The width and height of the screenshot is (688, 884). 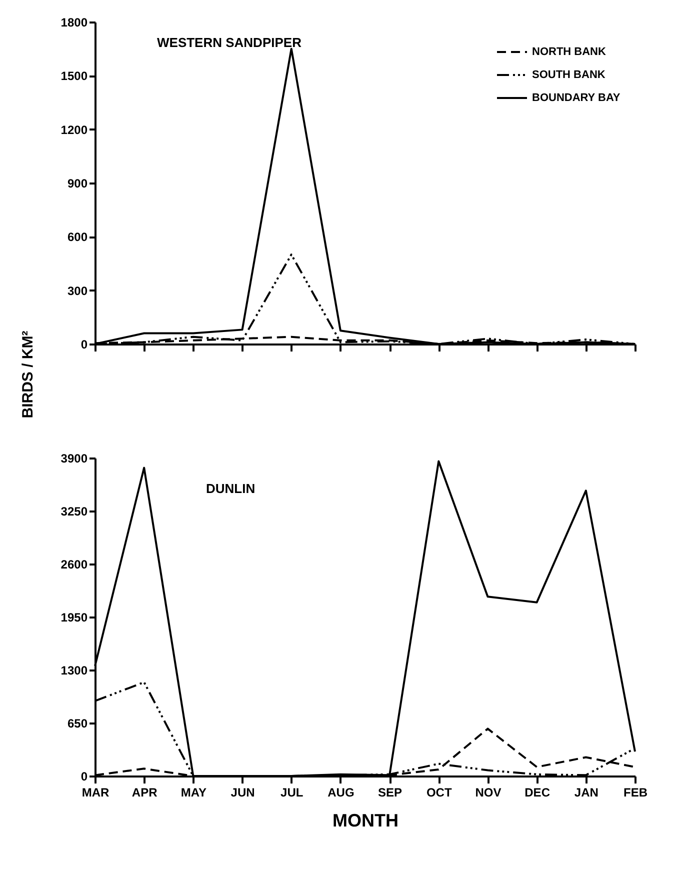 I want to click on y-tick-label: 1200, so click(x=74, y=129).